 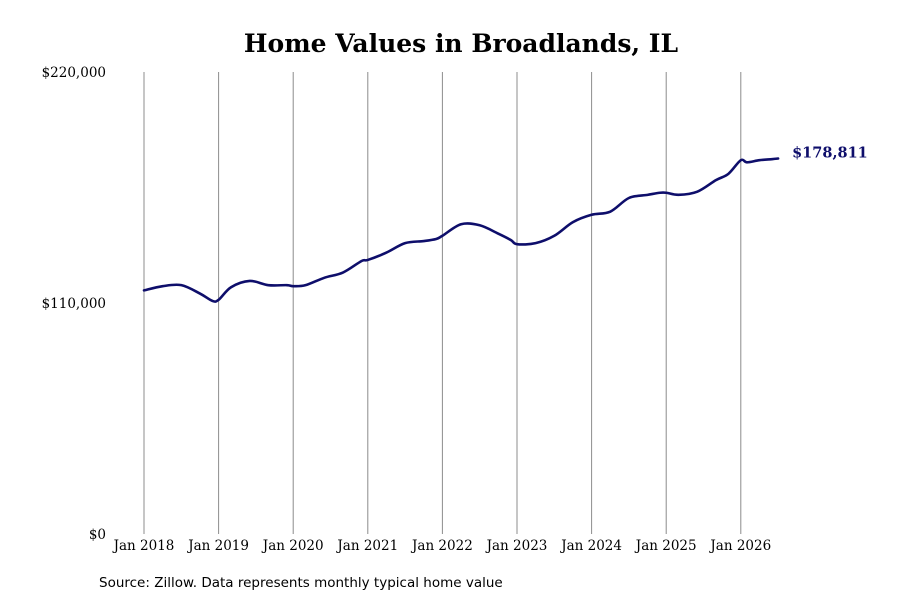 What do you see at coordinates (665, 546) in the screenshot?
I see `x-tick-label: Jan 2025` at bounding box center [665, 546].